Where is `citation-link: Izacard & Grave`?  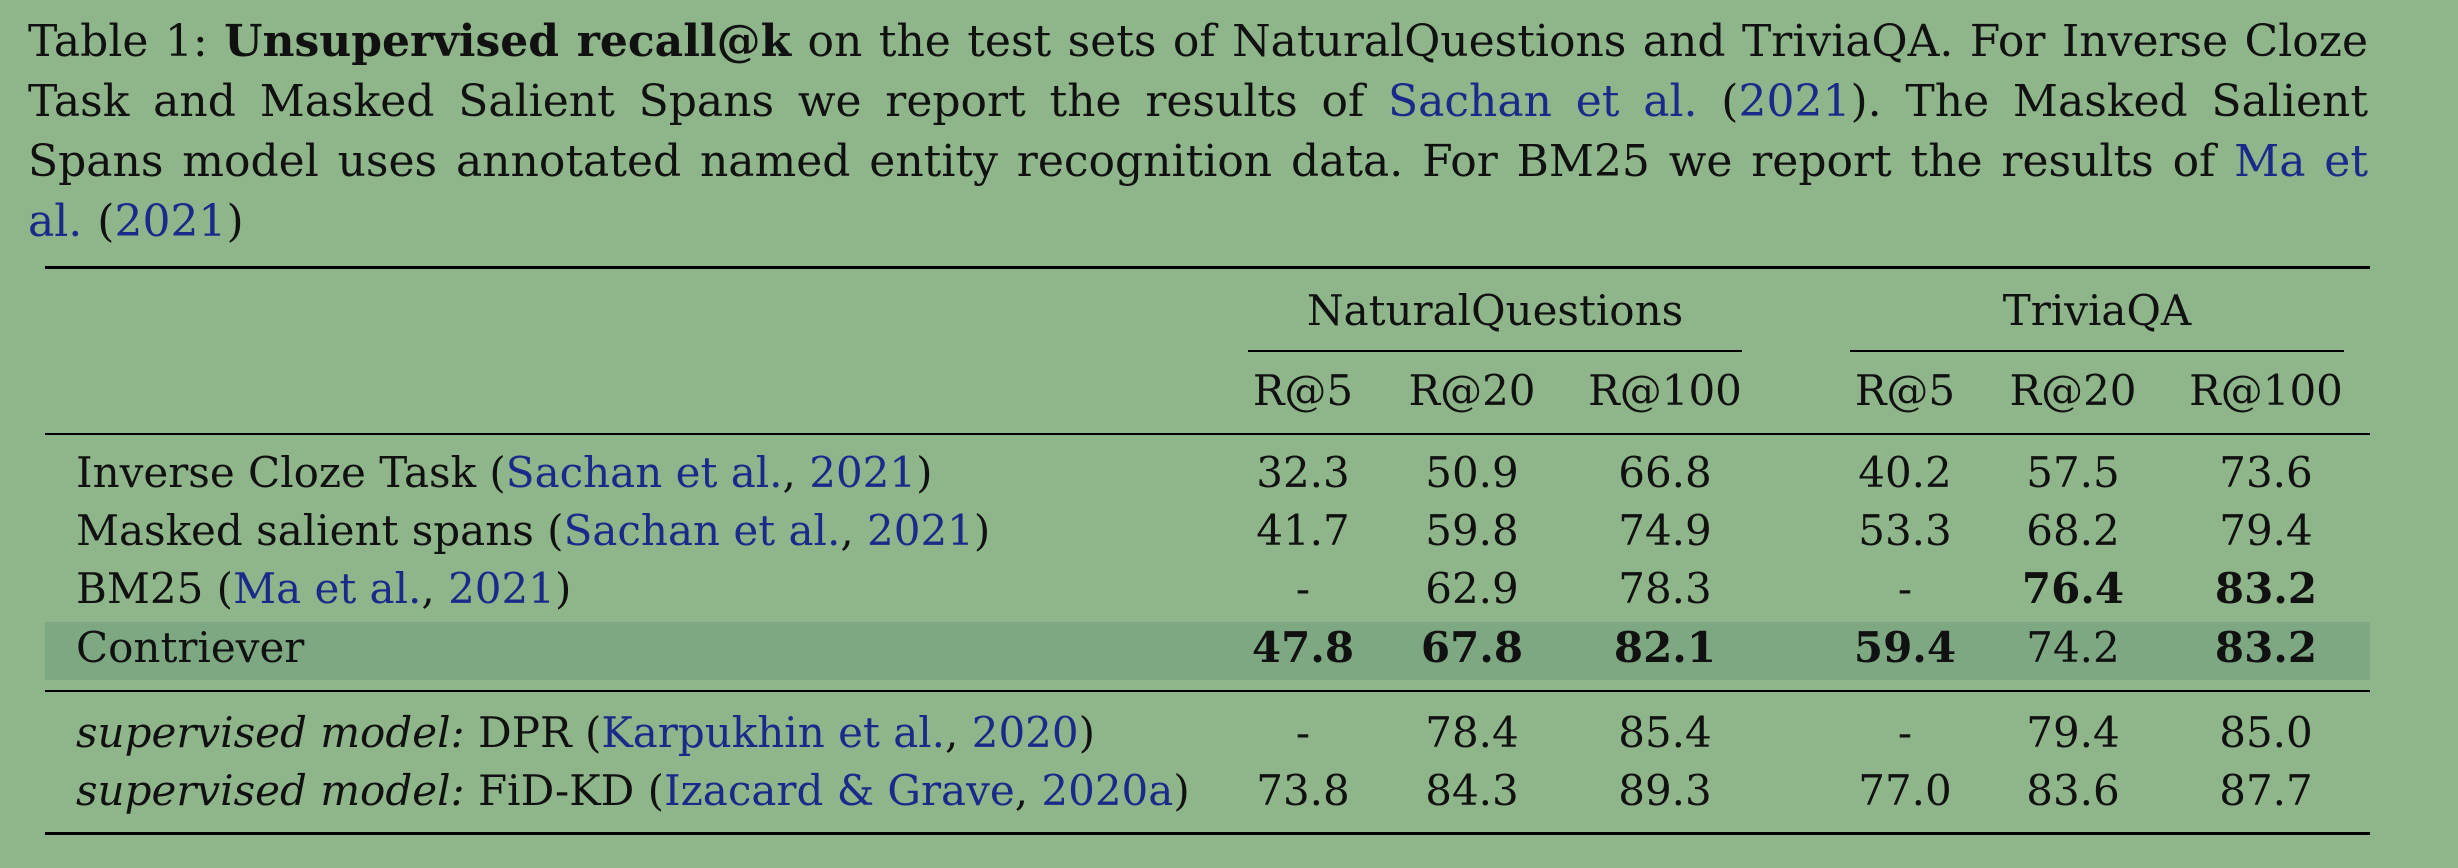 citation-link: Izacard & Grave is located at coordinates (839, 790).